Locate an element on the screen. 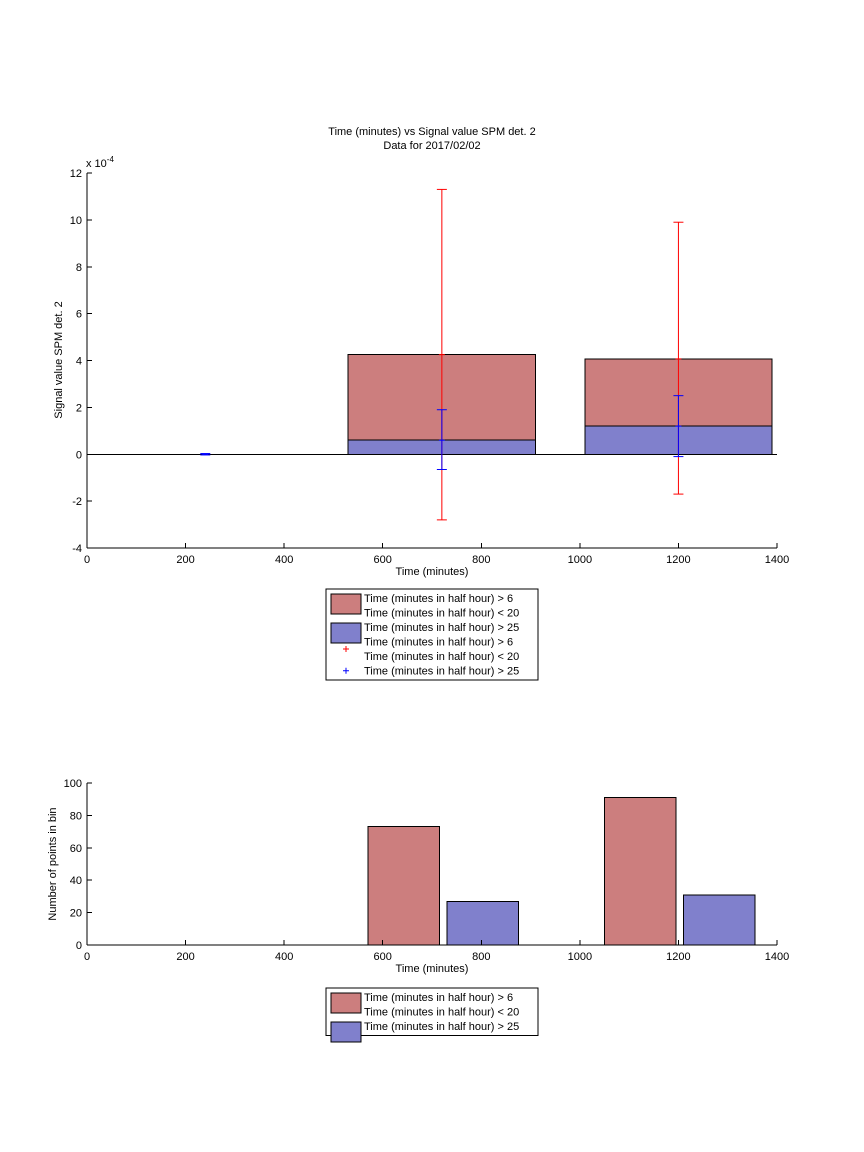 Image resolution: width=864 pixels, height=1152 pixels. chart2-legend-label: Time (minutes in half hour) > 6 is located at coordinates (438, 998).